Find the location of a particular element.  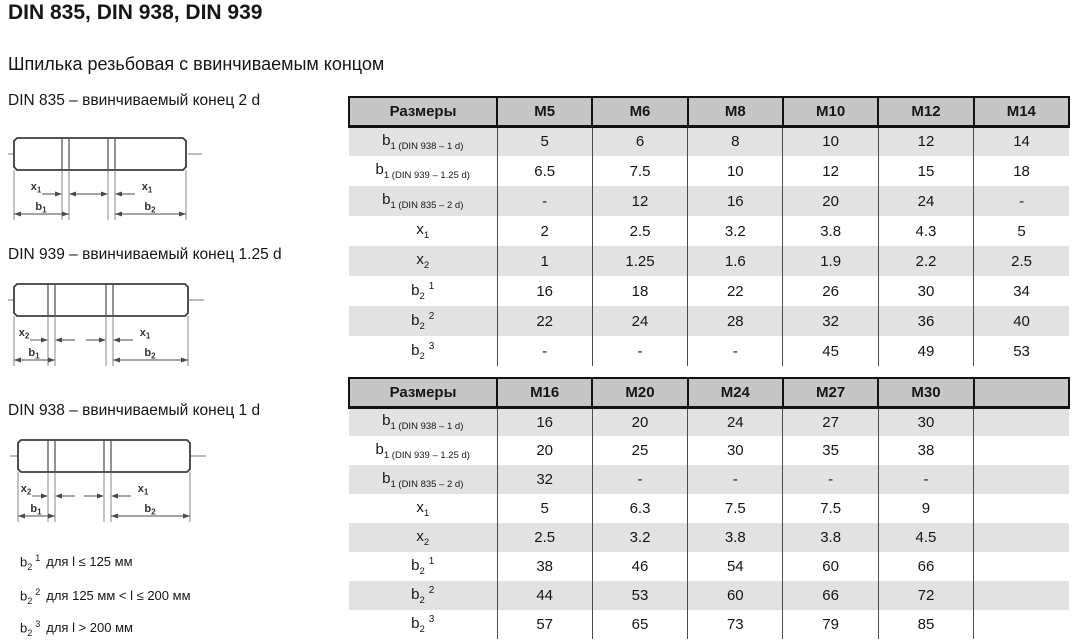

column-header-m6: M6 is located at coordinates (640, 112).